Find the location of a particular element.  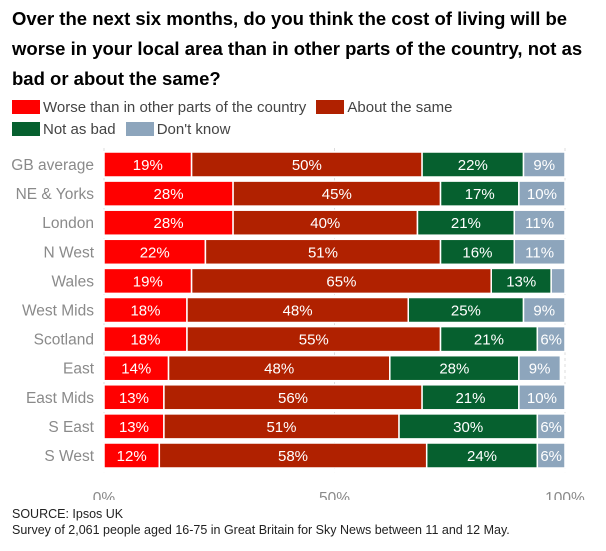

legend-label-worse: Worse than in other parts of the country is located at coordinates (175, 107).